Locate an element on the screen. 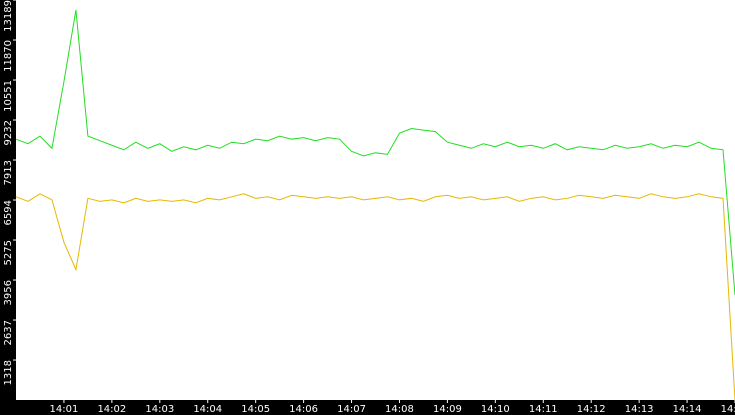 The image size is (735, 415). y-tick-label: 5275 is located at coordinates (8, 252).